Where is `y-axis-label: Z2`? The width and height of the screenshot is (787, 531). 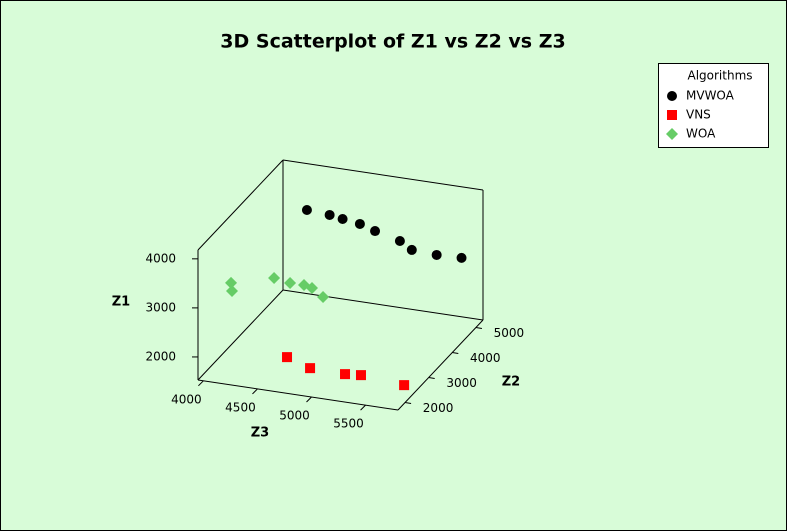 y-axis-label: Z2 is located at coordinates (511, 382).